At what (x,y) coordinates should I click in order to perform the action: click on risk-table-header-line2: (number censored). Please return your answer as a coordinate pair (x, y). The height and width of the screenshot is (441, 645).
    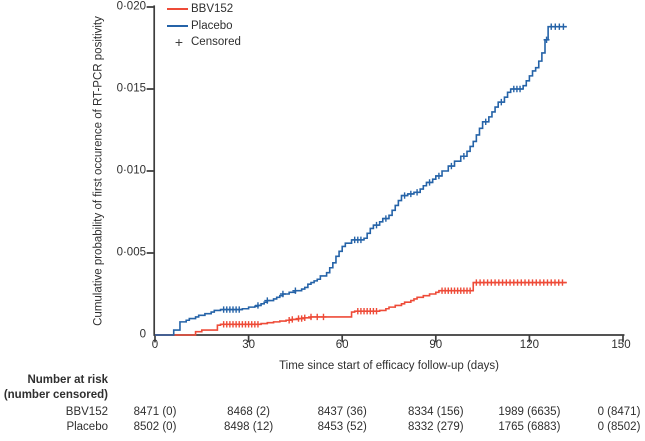
    Looking at the image, I should click on (55, 395).